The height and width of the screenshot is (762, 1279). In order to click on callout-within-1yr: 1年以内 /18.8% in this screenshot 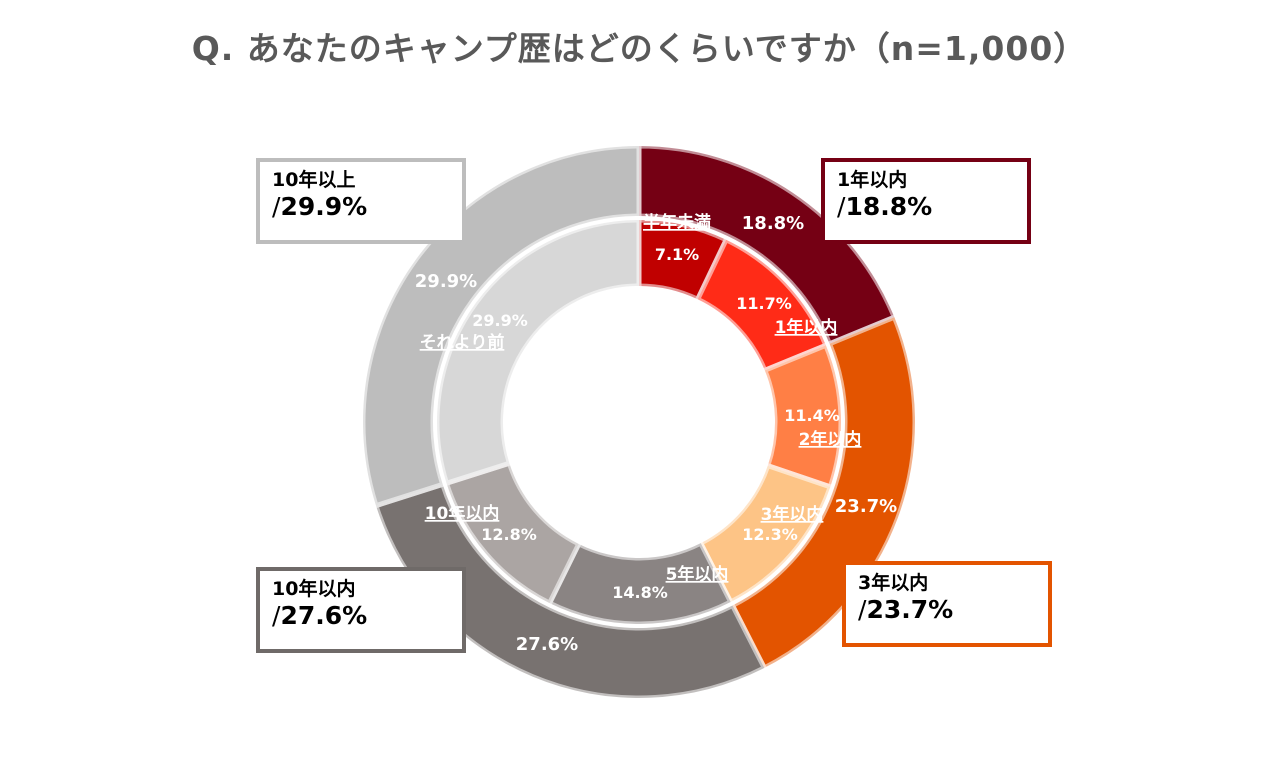, I will do `click(926, 201)`.